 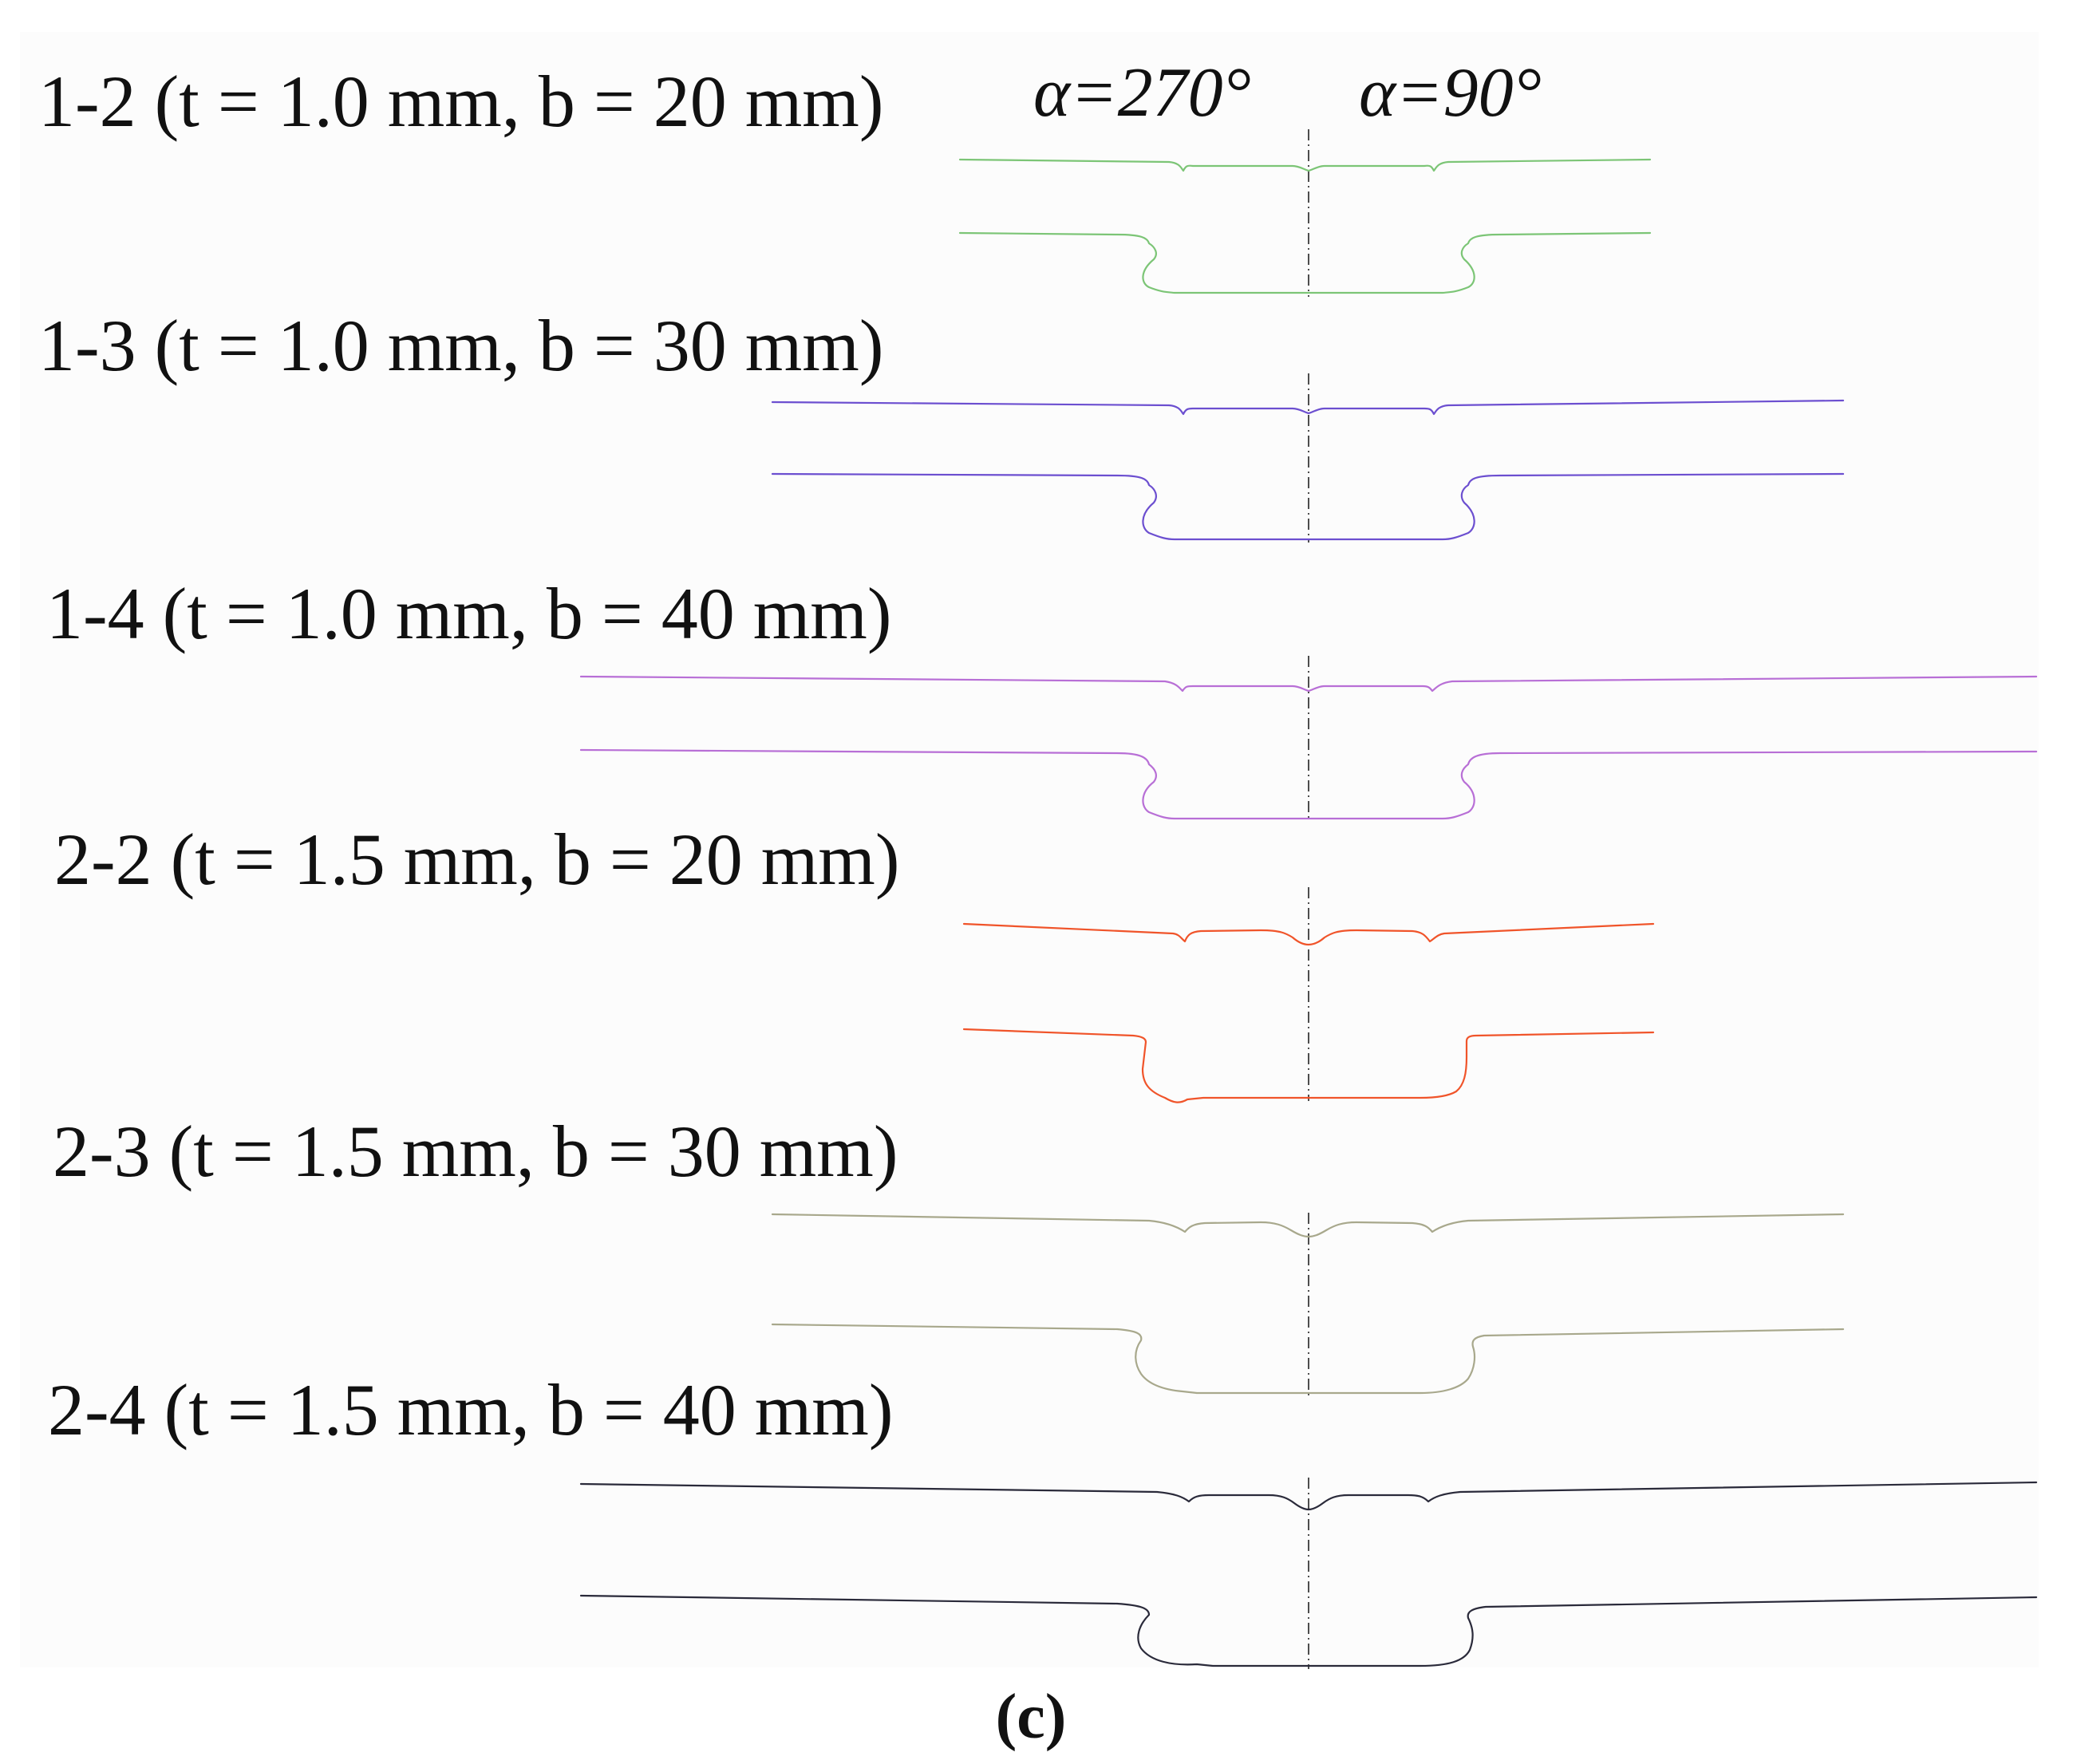 What do you see at coordinates (476, 859) in the screenshot?
I see `specimen-label: 2-2 (t = 1.5 mm, b = 20 mm)` at bounding box center [476, 859].